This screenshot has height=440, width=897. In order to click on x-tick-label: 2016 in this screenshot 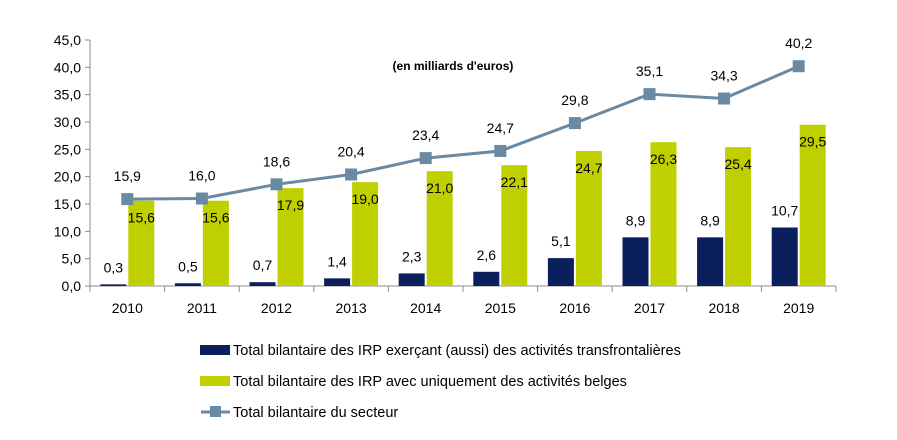, I will do `click(574, 308)`.